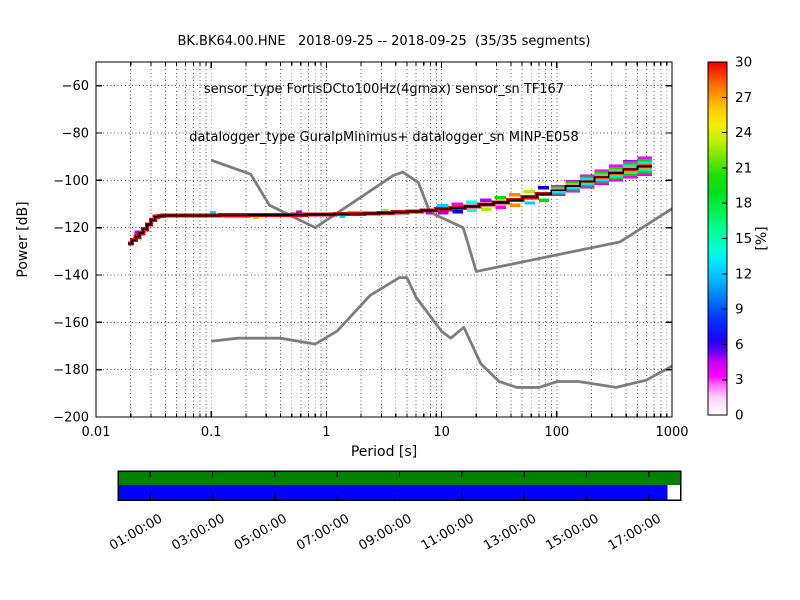 This screenshot has height=600, width=800. I want to click on time-tick-label: 13:00:00, so click(510, 532).